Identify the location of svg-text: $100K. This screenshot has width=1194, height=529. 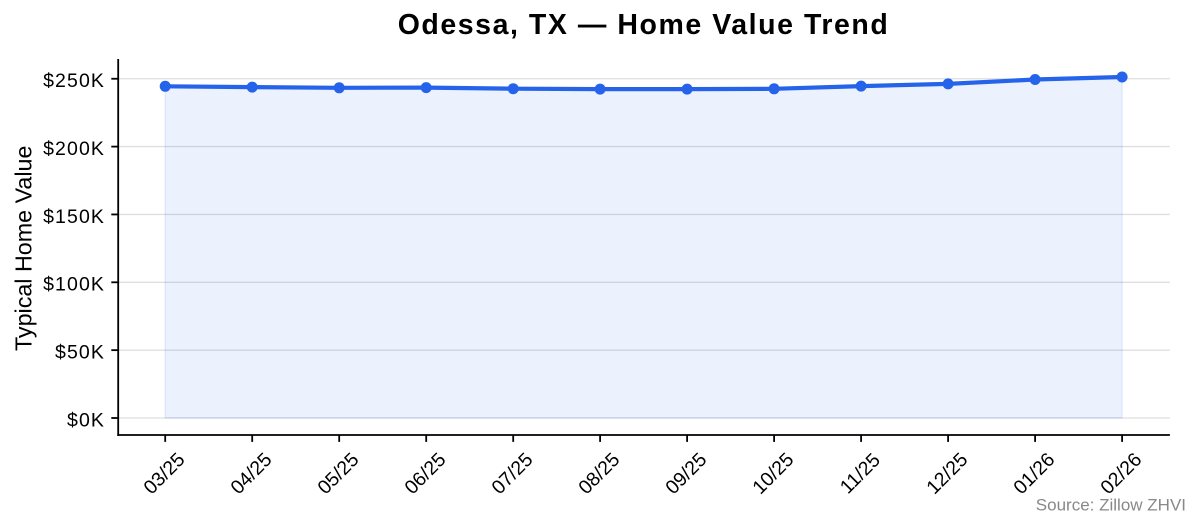
(74, 285).